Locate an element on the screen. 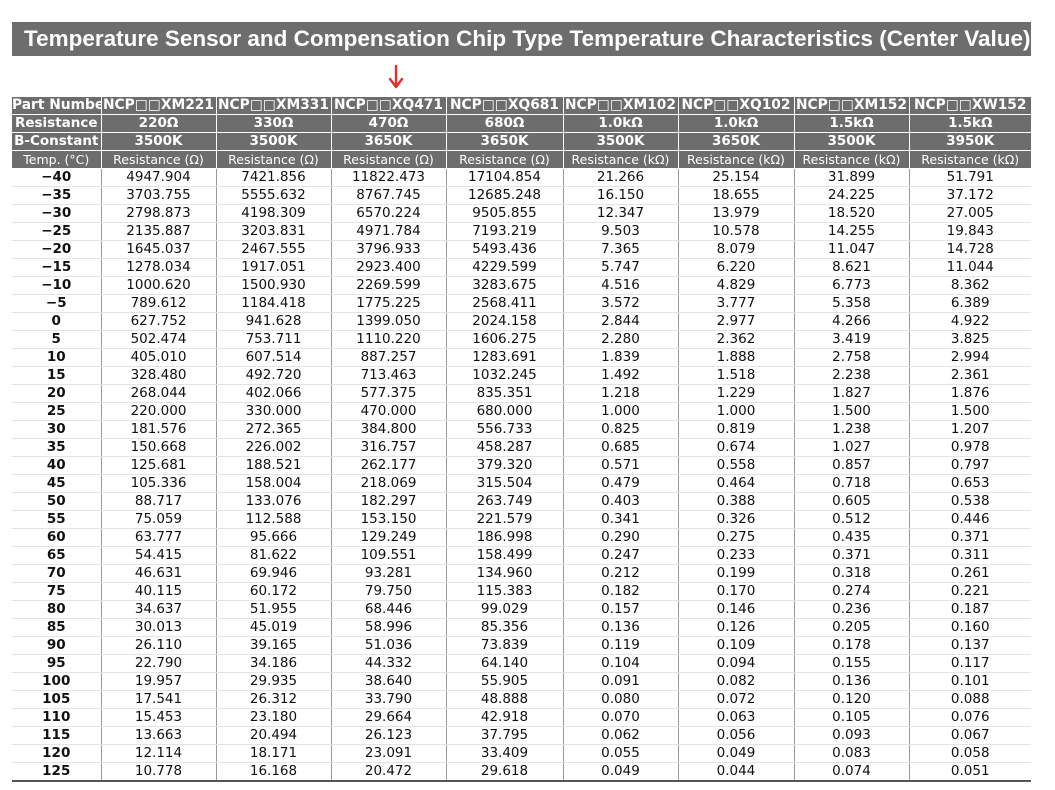 Image resolution: width=1055 pixels, height=790 pixels. resistance-value-cell: 0.205 is located at coordinates (852, 627).